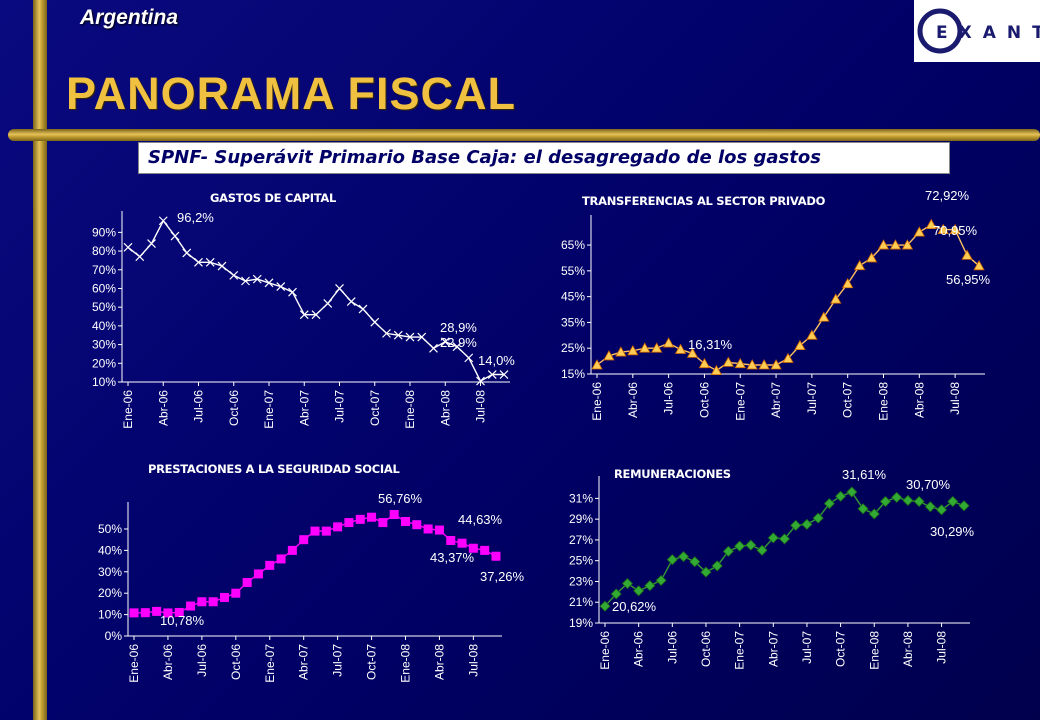  Describe the element at coordinates (202, 660) in the screenshot. I see `x-tick-label: Jul-06` at that location.